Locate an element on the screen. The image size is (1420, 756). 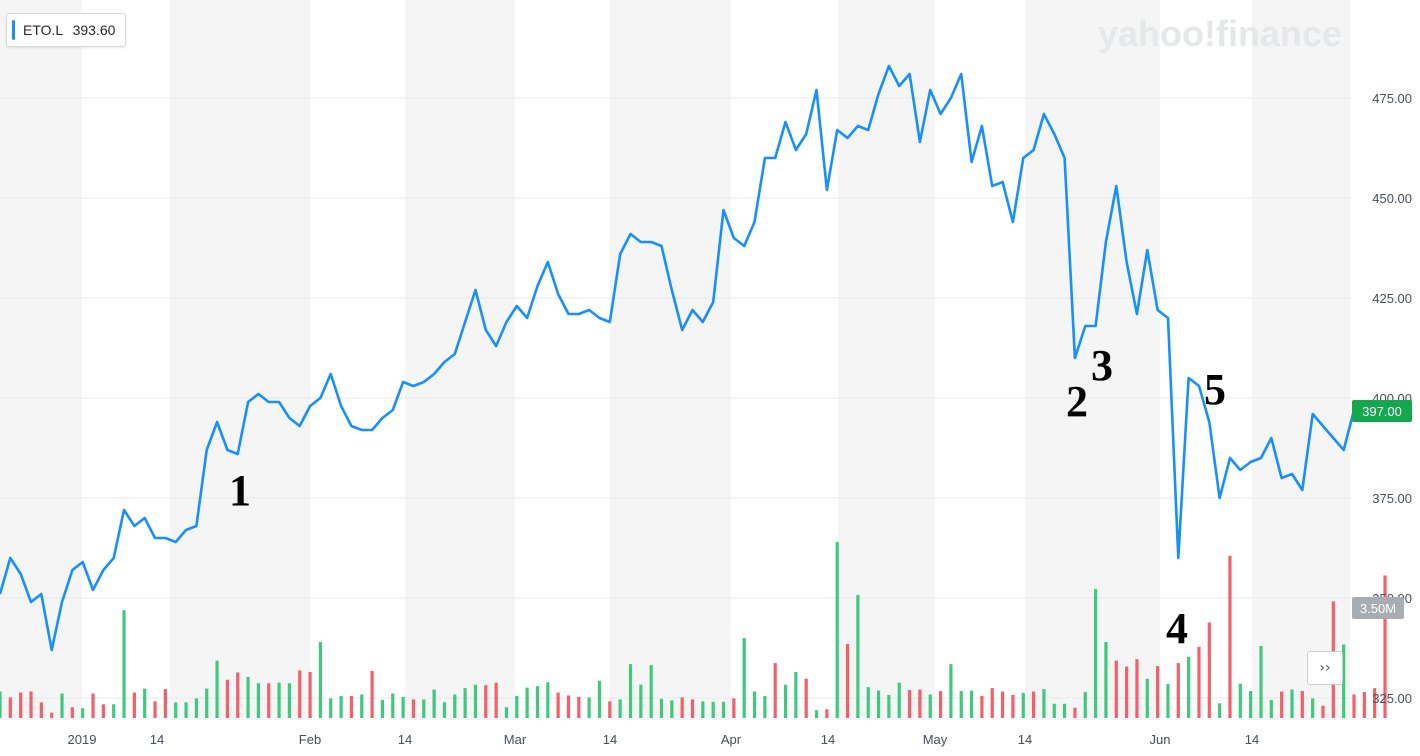
x-tick-label: Feb is located at coordinates (310, 739).